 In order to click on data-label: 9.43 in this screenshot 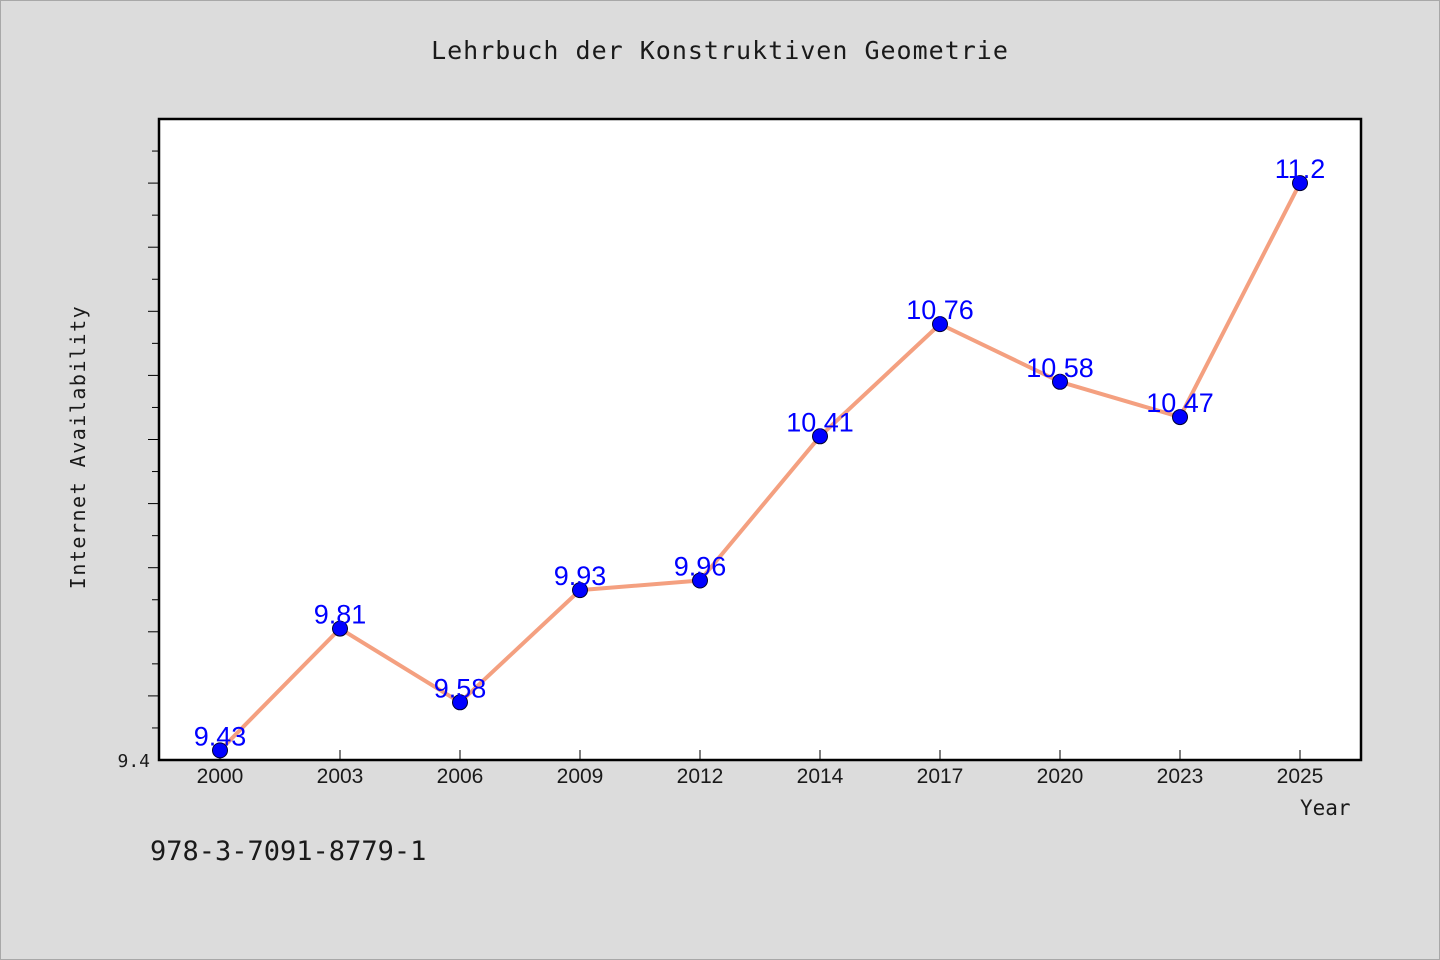, I will do `click(220, 736)`.